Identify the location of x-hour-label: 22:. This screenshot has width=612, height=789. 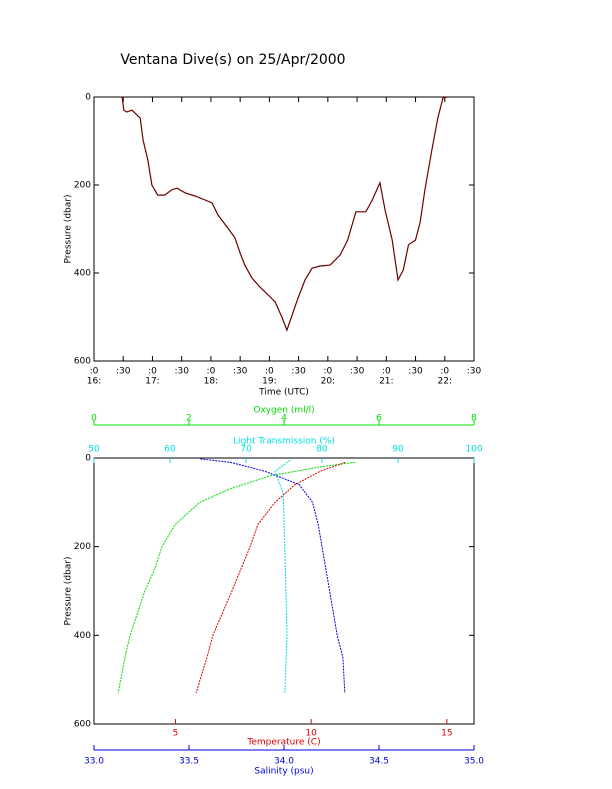
(445, 382).